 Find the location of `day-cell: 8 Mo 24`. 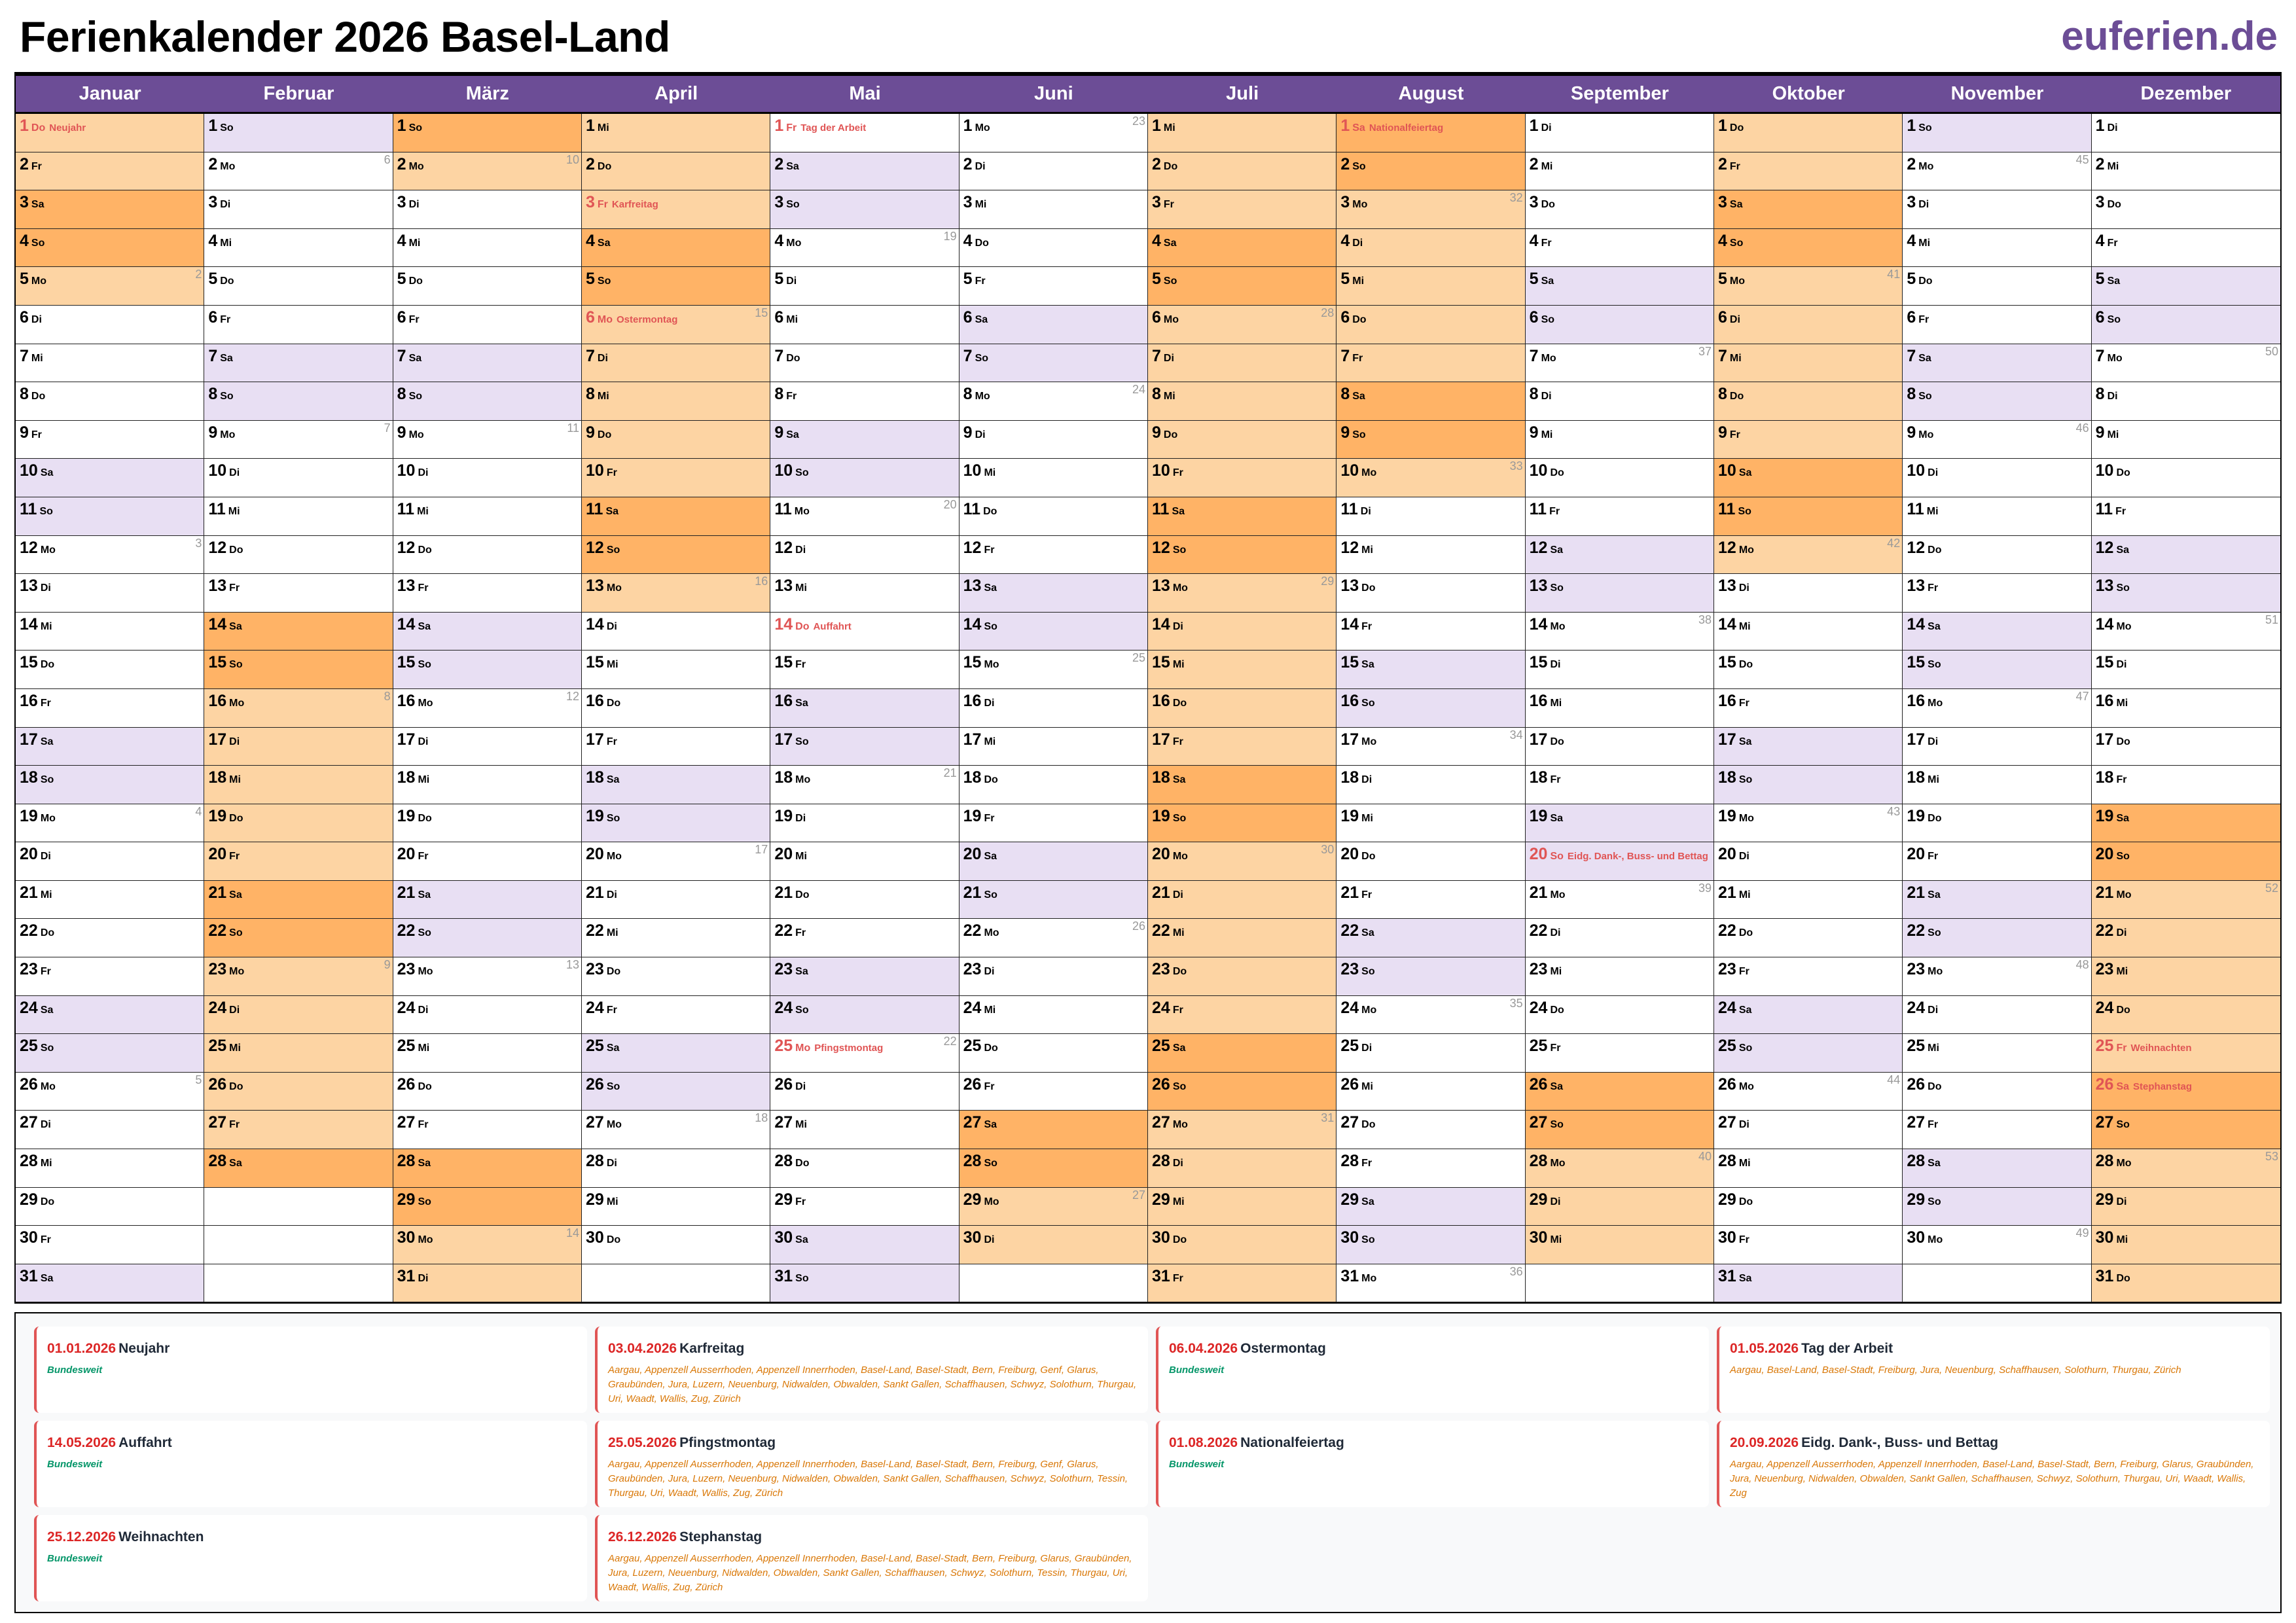

day-cell: 8 Mo 24 is located at coordinates (1053, 401).